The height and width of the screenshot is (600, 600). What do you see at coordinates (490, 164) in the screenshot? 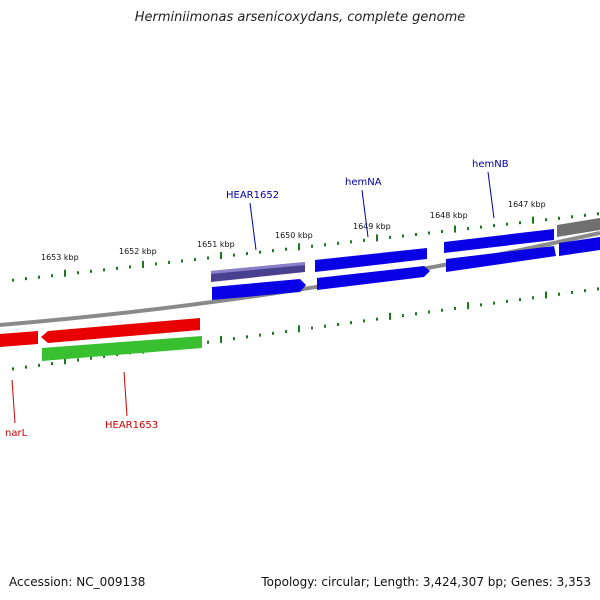
I see `gene-label-hemnb: hemNB` at bounding box center [490, 164].